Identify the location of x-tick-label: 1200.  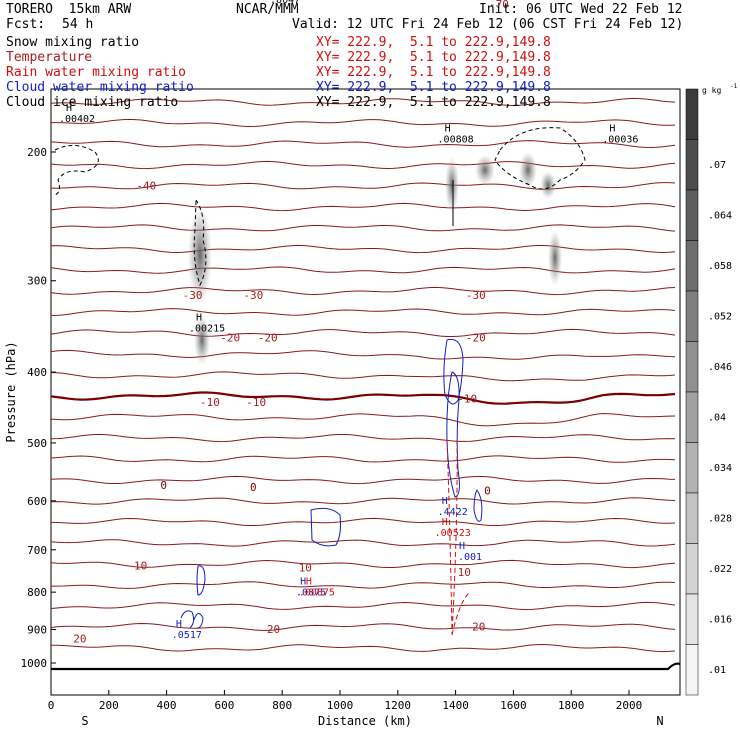
(398, 705).